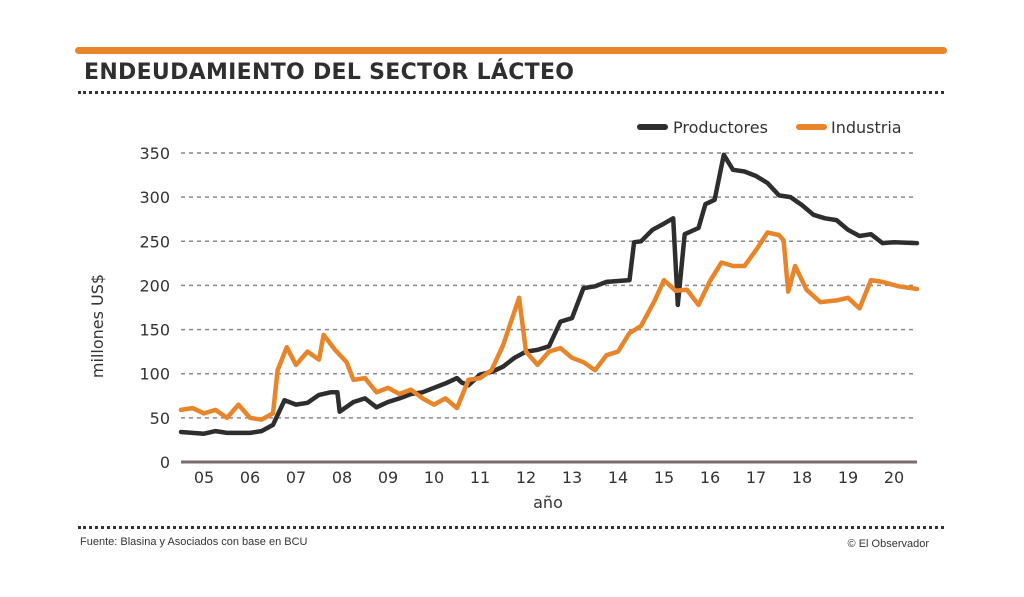 The image size is (1024, 597). I want to click on x-tick-label: 18, so click(802, 477).